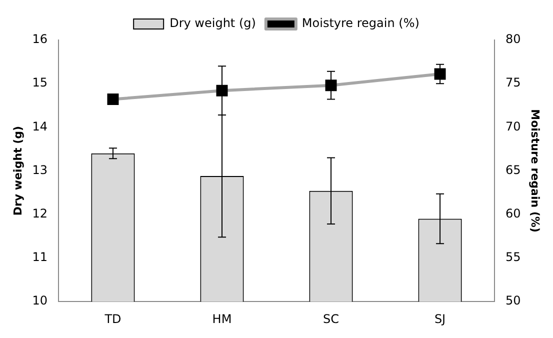 This screenshot has width=553, height=338. What do you see at coordinates (513, 301) in the screenshot?
I see `y2-tick-label: 50` at bounding box center [513, 301].